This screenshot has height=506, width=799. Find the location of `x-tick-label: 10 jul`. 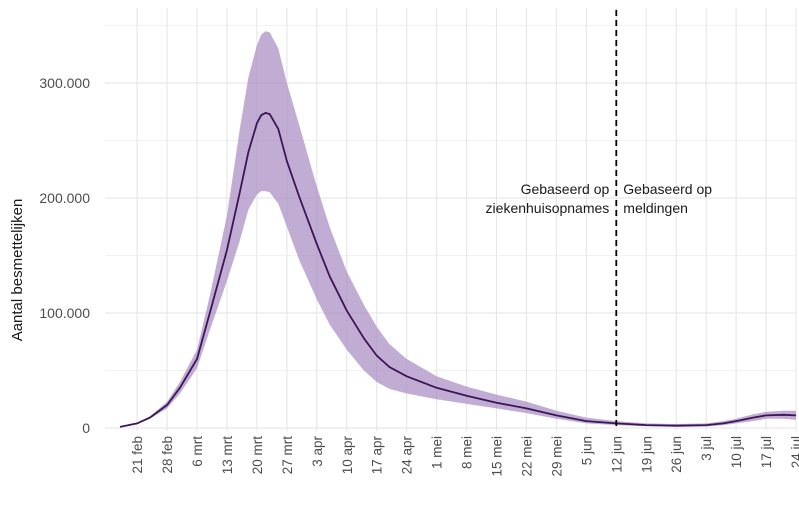

x-tick-label: 10 jul is located at coordinates (736, 452).